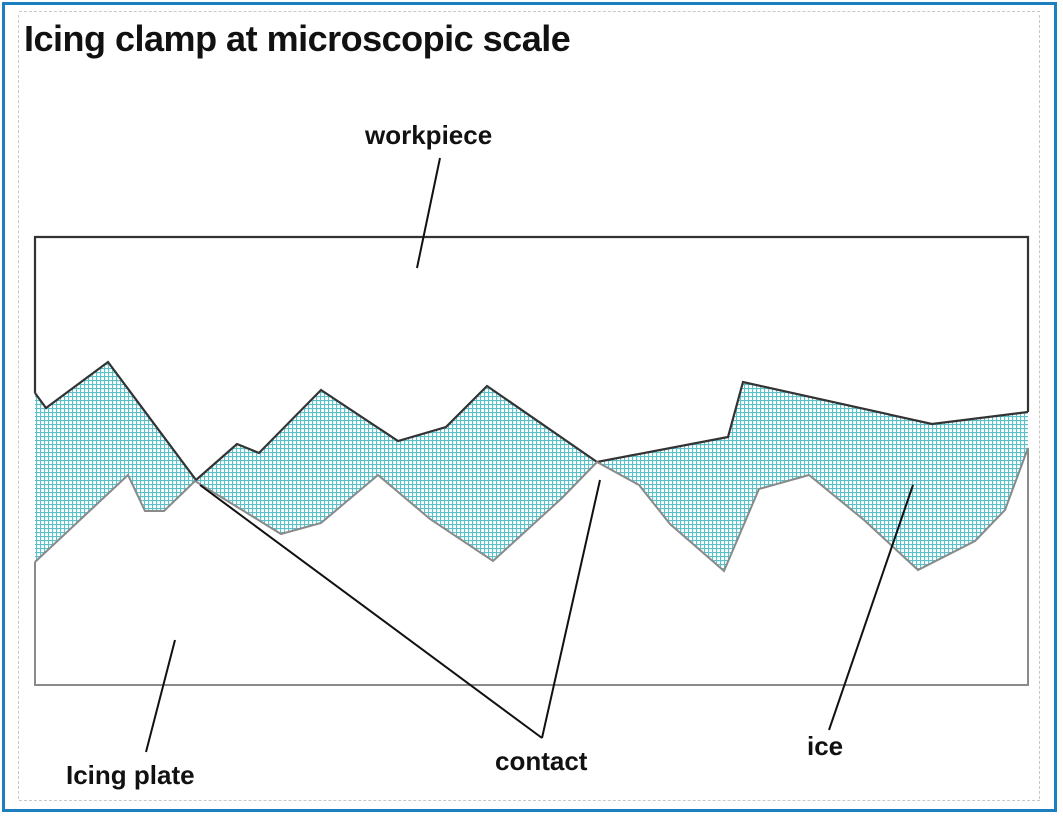 Image resolution: width=1063 pixels, height=818 pixels. What do you see at coordinates (297, 38) in the screenshot?
I see `diagram-title: Icing clamp at microscopic scale` at bounding box center [297, 38].